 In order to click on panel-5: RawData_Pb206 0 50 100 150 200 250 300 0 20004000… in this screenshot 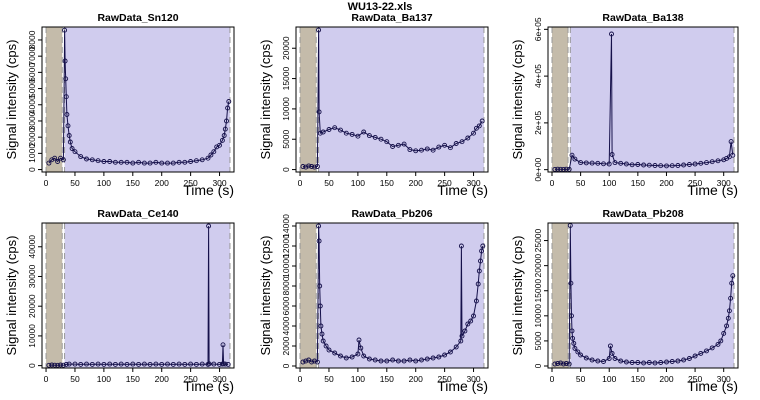, I will do `click(373, 301)`.